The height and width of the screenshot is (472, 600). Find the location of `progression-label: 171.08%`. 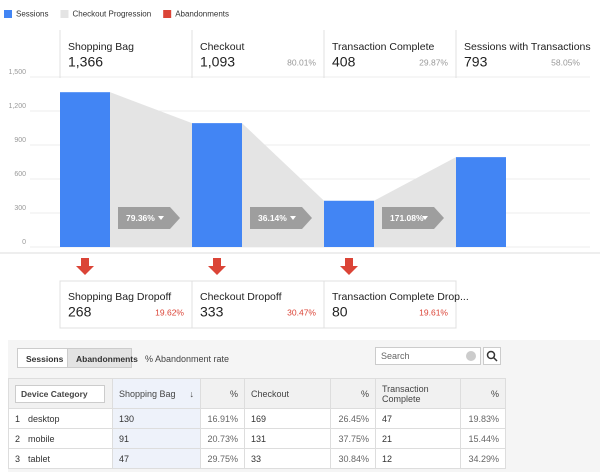

progression-label: 171.08% is located at coordinates (407, 218).